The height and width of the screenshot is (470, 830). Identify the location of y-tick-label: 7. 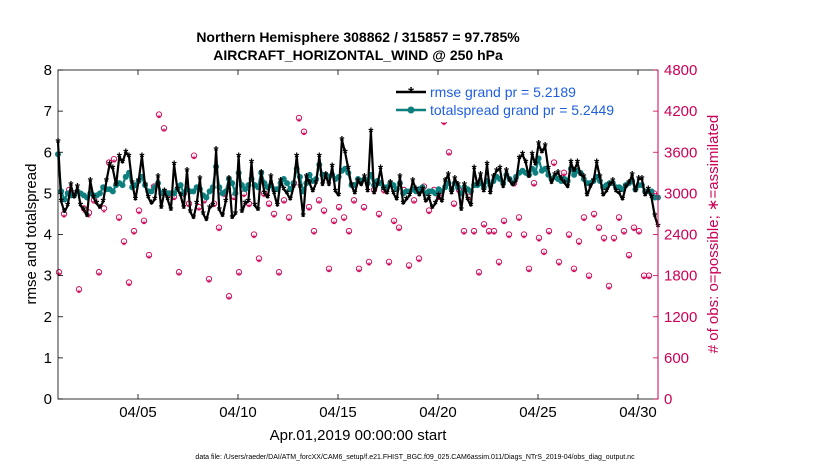
(48, 111).